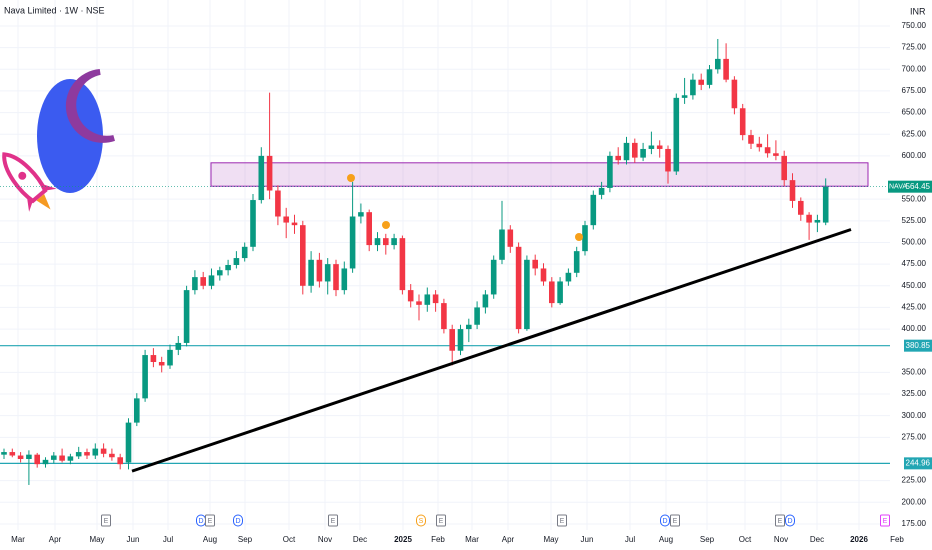  I want to click on x-tick-label: Jun, so click(587, 539).